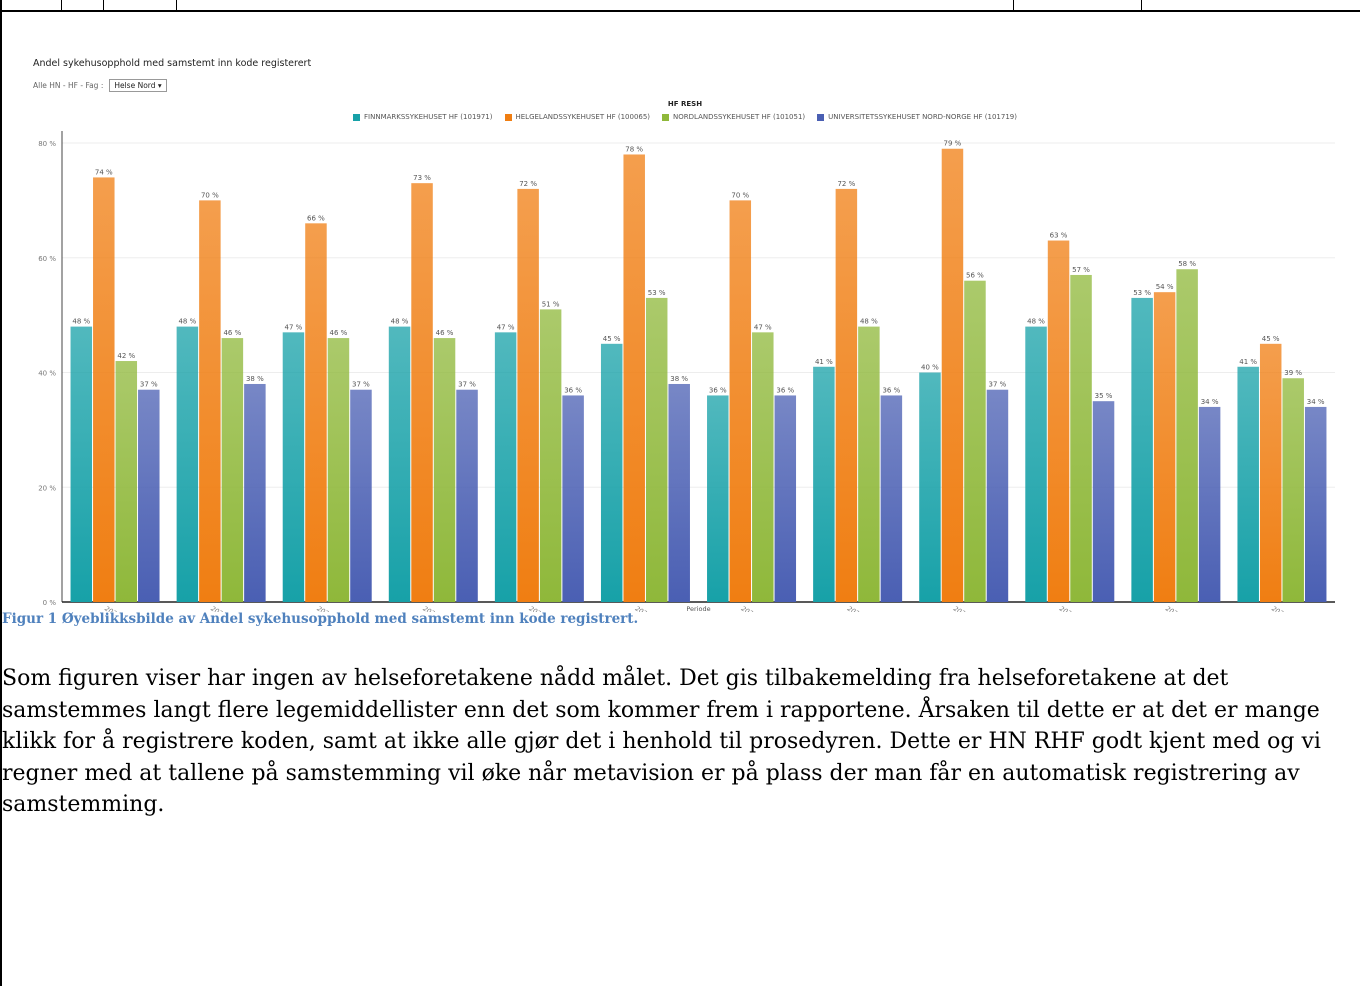 The image size is (1360, 986). What do you see at coordinates (1187, 264) in the screenshot?
I see `data-label: 58 %` at bounding box center [1187, 264].